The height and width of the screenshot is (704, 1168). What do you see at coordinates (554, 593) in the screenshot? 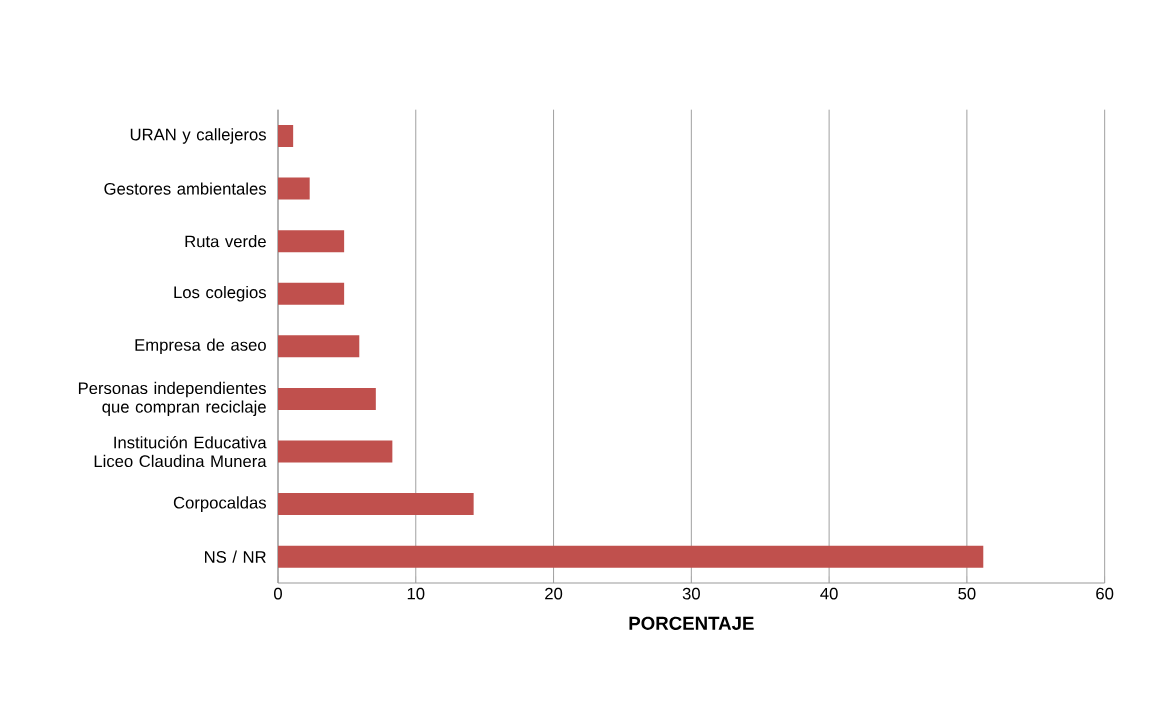
I see `x-tick-label: 20` at bounding box center [554, 593].